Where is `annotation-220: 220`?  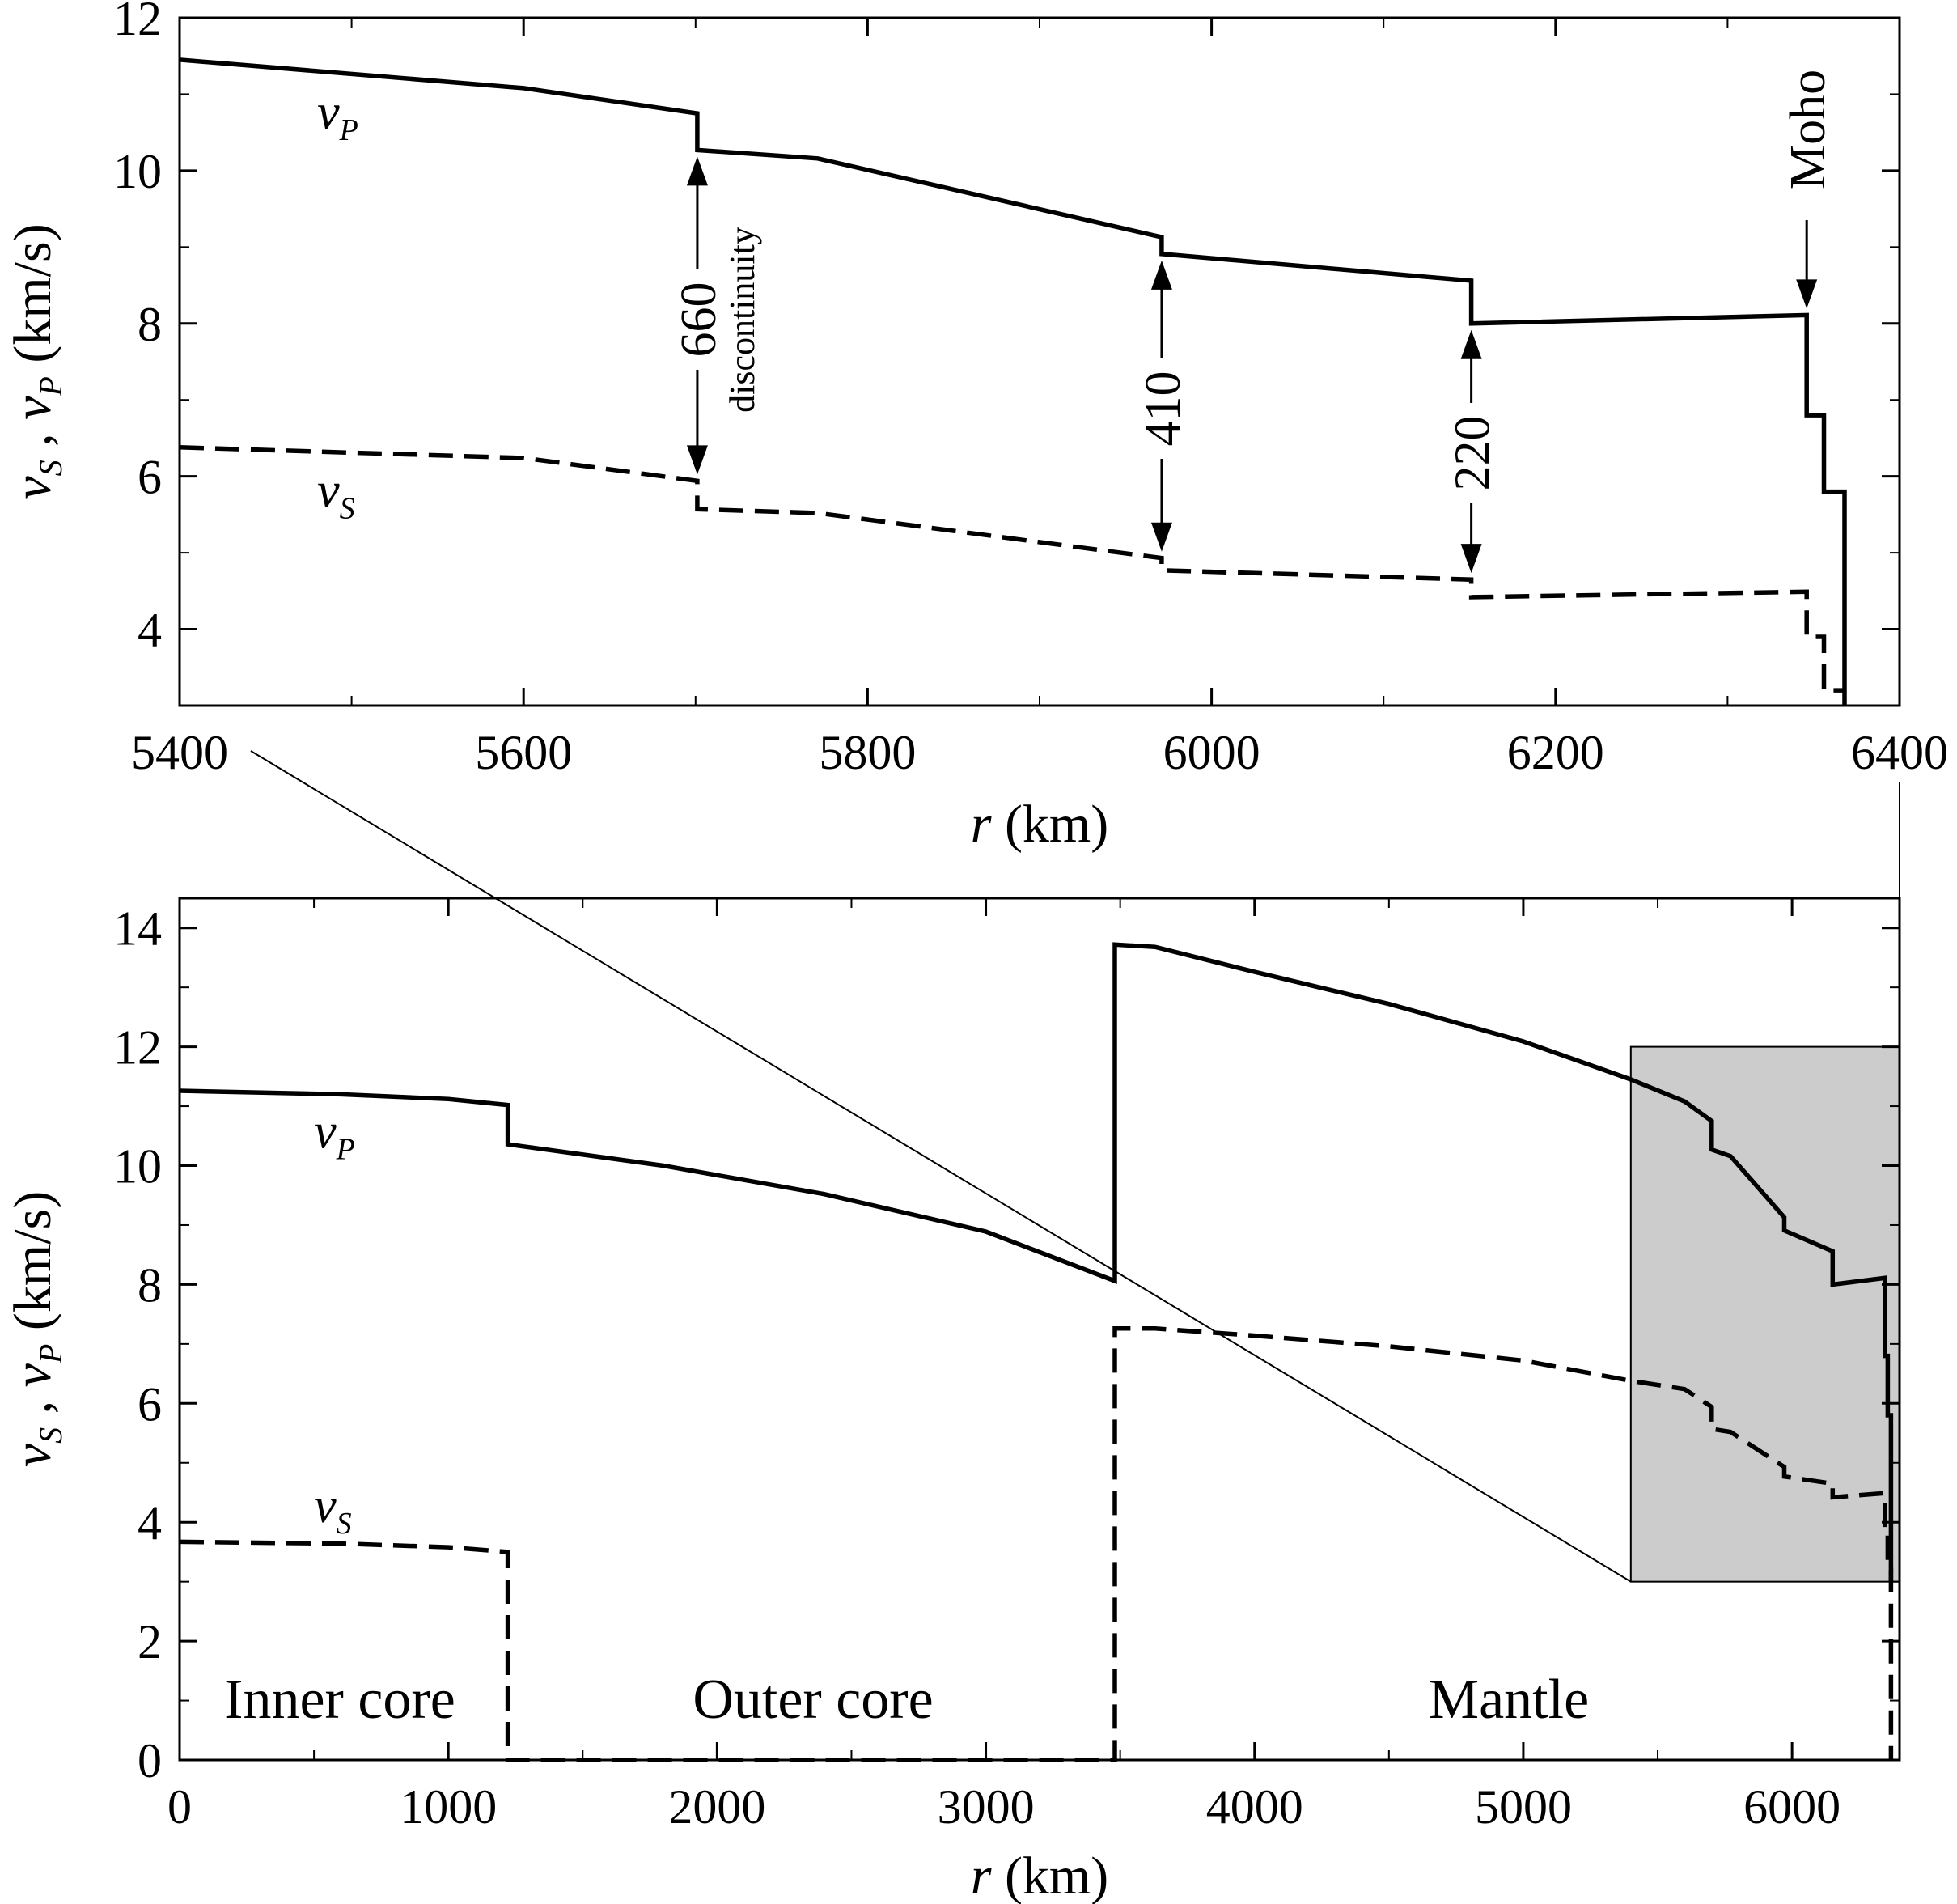 annotation-220: 220 is located at coordinates (1473, 451).